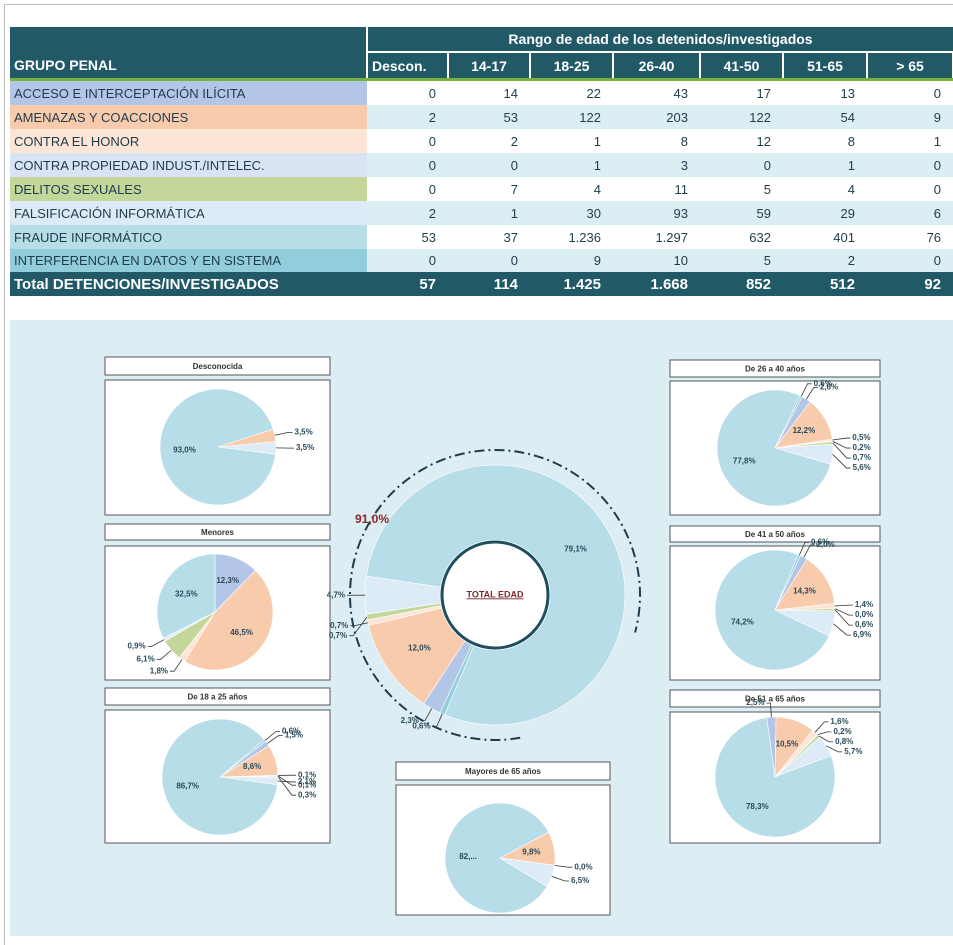  Describe the element at coordinates (787, 743) in the screenshot. I see `data-label: 10,5%` at that location.